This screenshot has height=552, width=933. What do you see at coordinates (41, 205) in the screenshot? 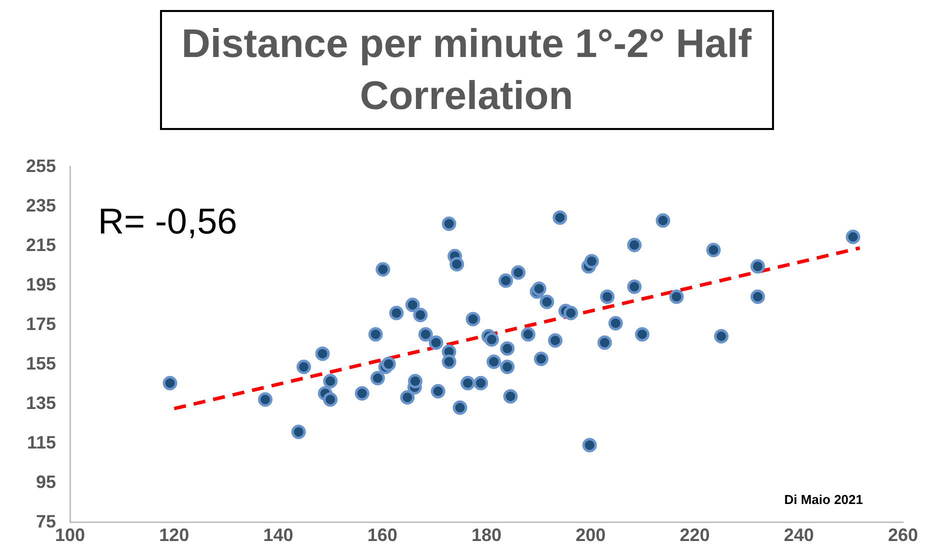
I see `y-tick-label: 235` at bounding box center [41, 205].